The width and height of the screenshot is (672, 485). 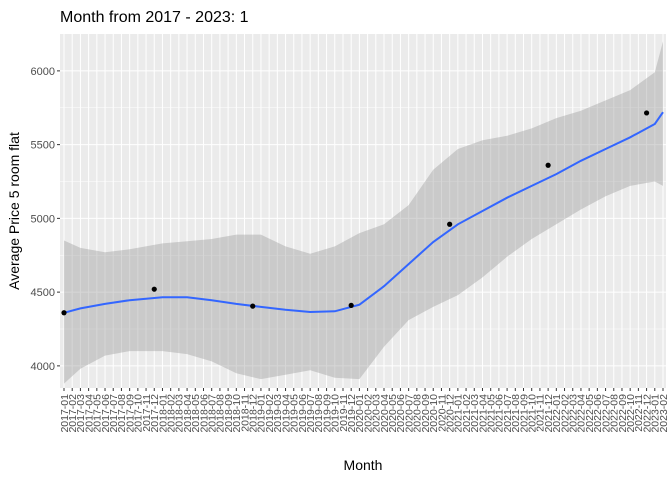 What do you see at coordinates (426, 413) in the screenshot?
I see `x-tick-label: 2020-09` at bounding box center [426, 413].